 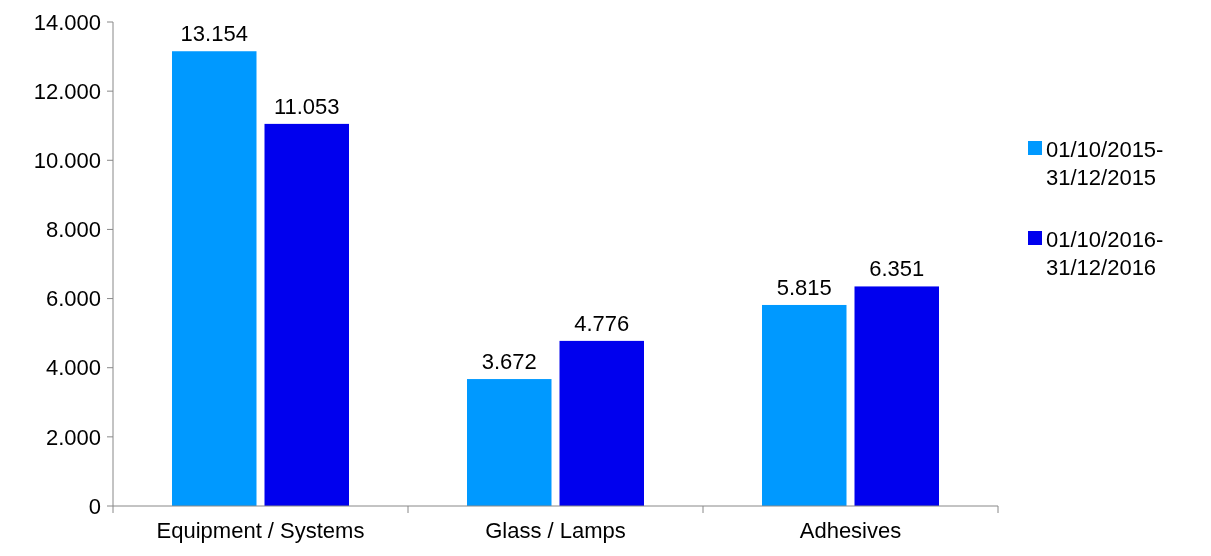 What do you see at coordinates (73, 299) in the screenshot?
I see `y-tick-label: 6.000` at bounding box center [73, 299].